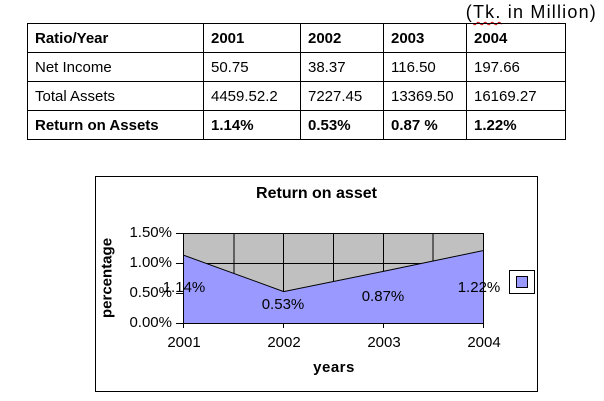  What do you see at coordinates (115, 38) in the screenshot?
I see `header-cell: Ratio/Year` at bounding box center [115, 38].